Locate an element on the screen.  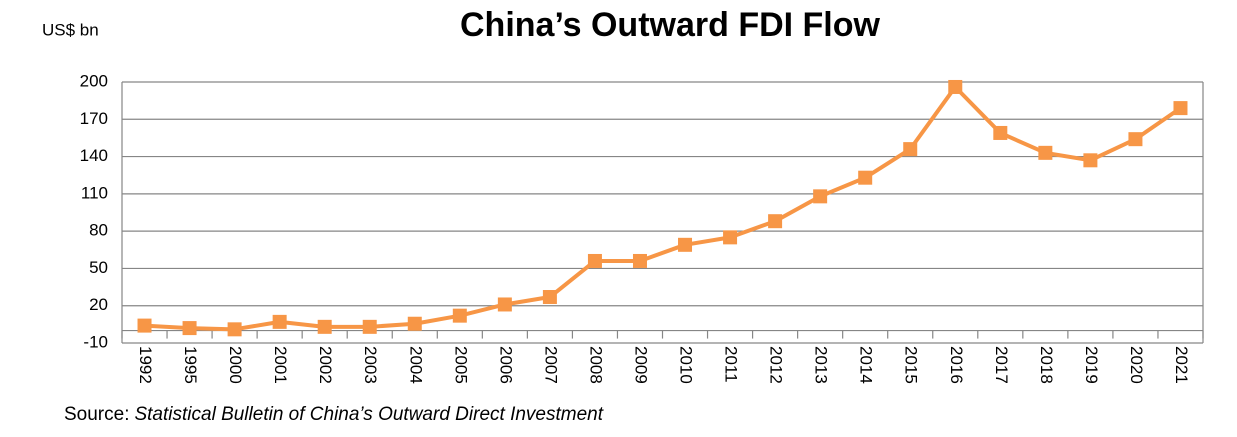
x-tick-label: 2021 is located at coordinates (1181, 365).